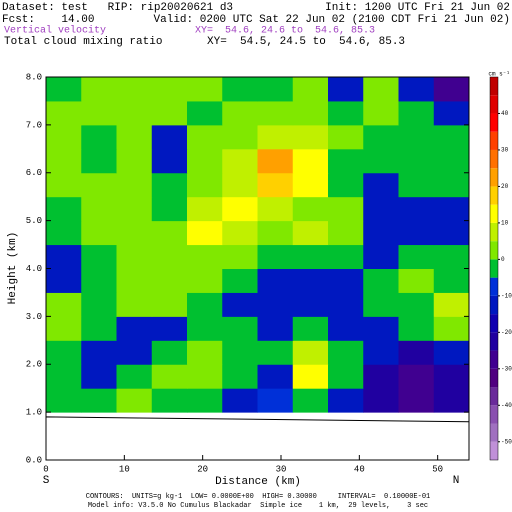  I want to click on fcst: Fcst: 14.00, so click(48, 20).